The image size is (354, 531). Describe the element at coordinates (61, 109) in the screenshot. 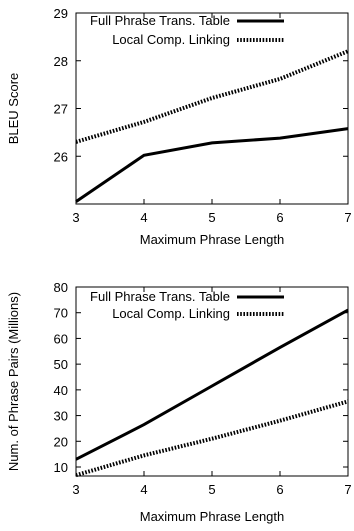

I see `y-tick-label: 27` at that location.